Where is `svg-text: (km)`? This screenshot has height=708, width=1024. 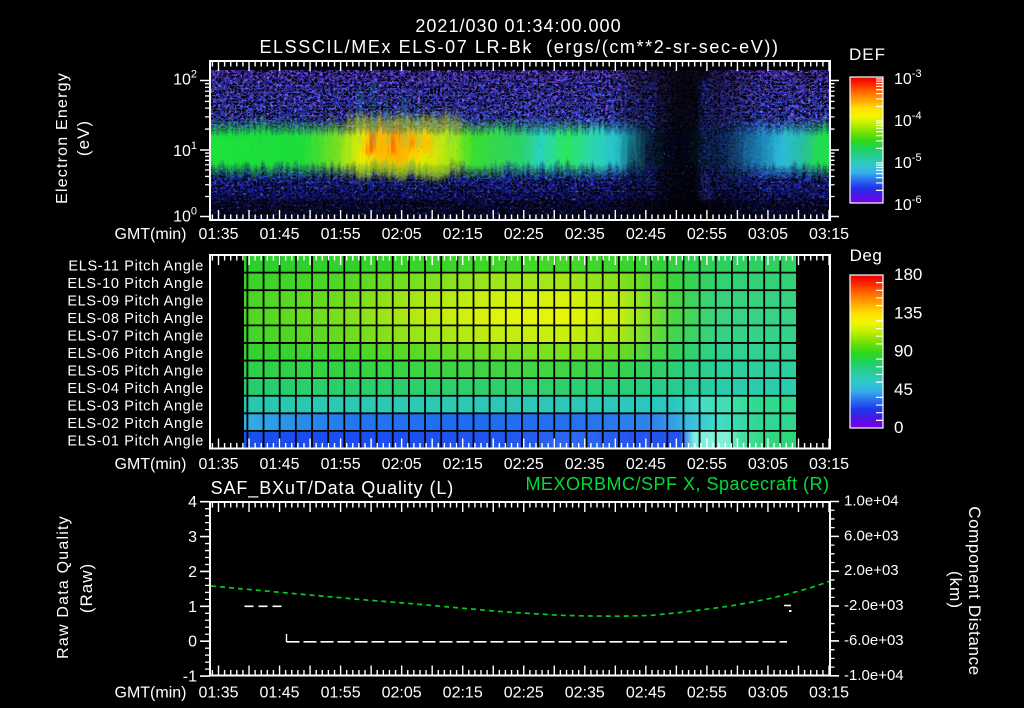 svg-text: (km) is located at coordinates (955, 590).